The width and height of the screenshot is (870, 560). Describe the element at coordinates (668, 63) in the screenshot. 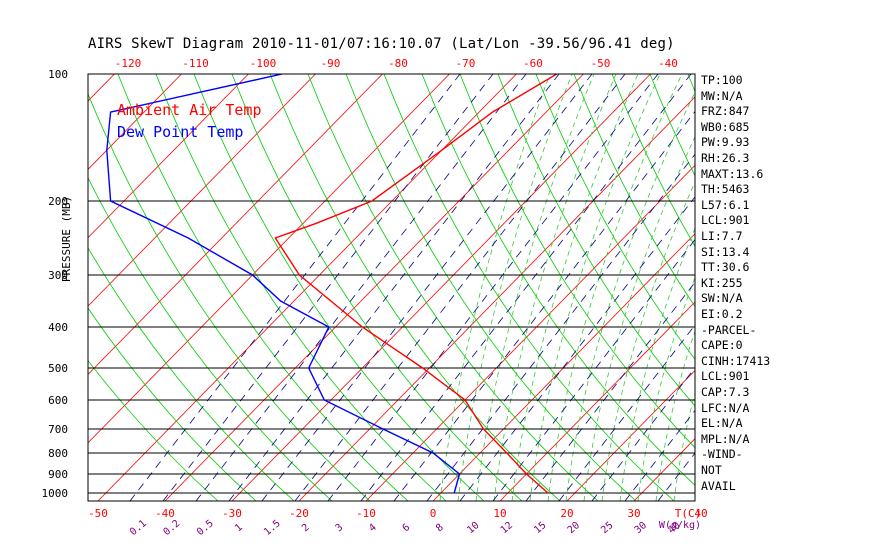

I see `top-temp-tick-label: -40` at that location.